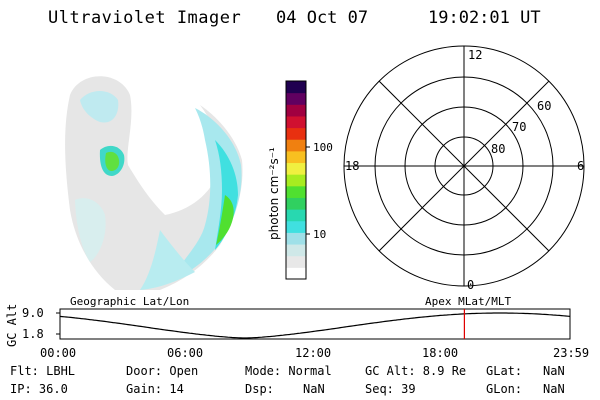 This screenshot has width=600, height=400. Describe the element at coordinates (313, 353) in the screenshot. I see `x-tick-12: 12:00` at that location.